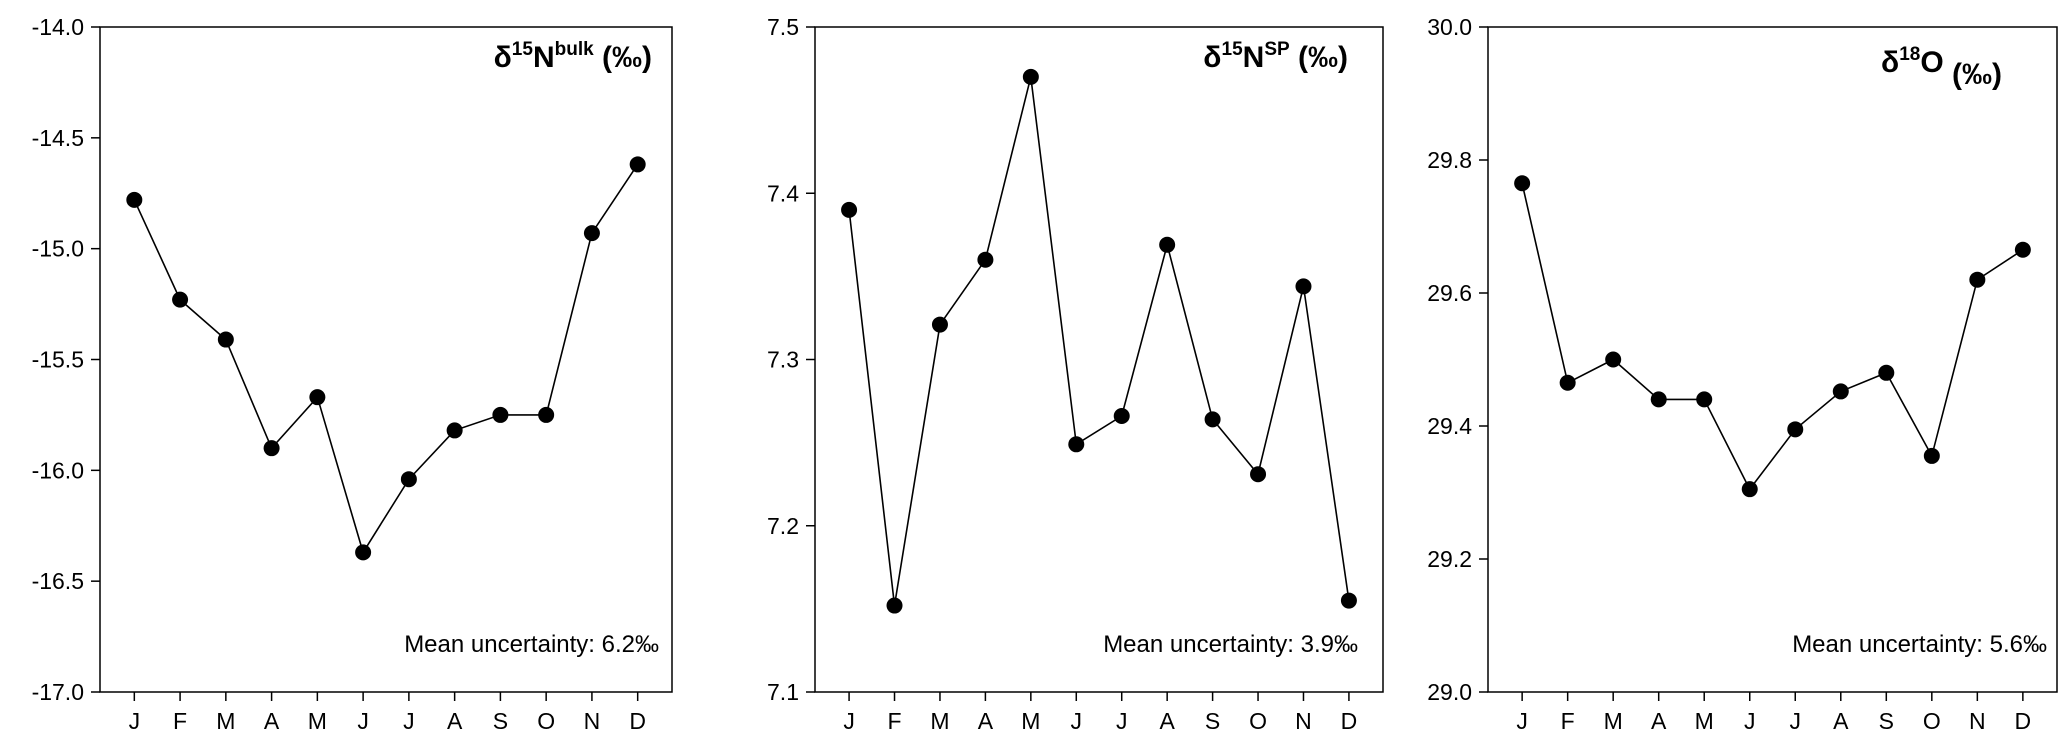  Describe the element at coordinates (1449, 559) in the screenshot. I see `chart-3-y-tick-label: 29.2` at that location.